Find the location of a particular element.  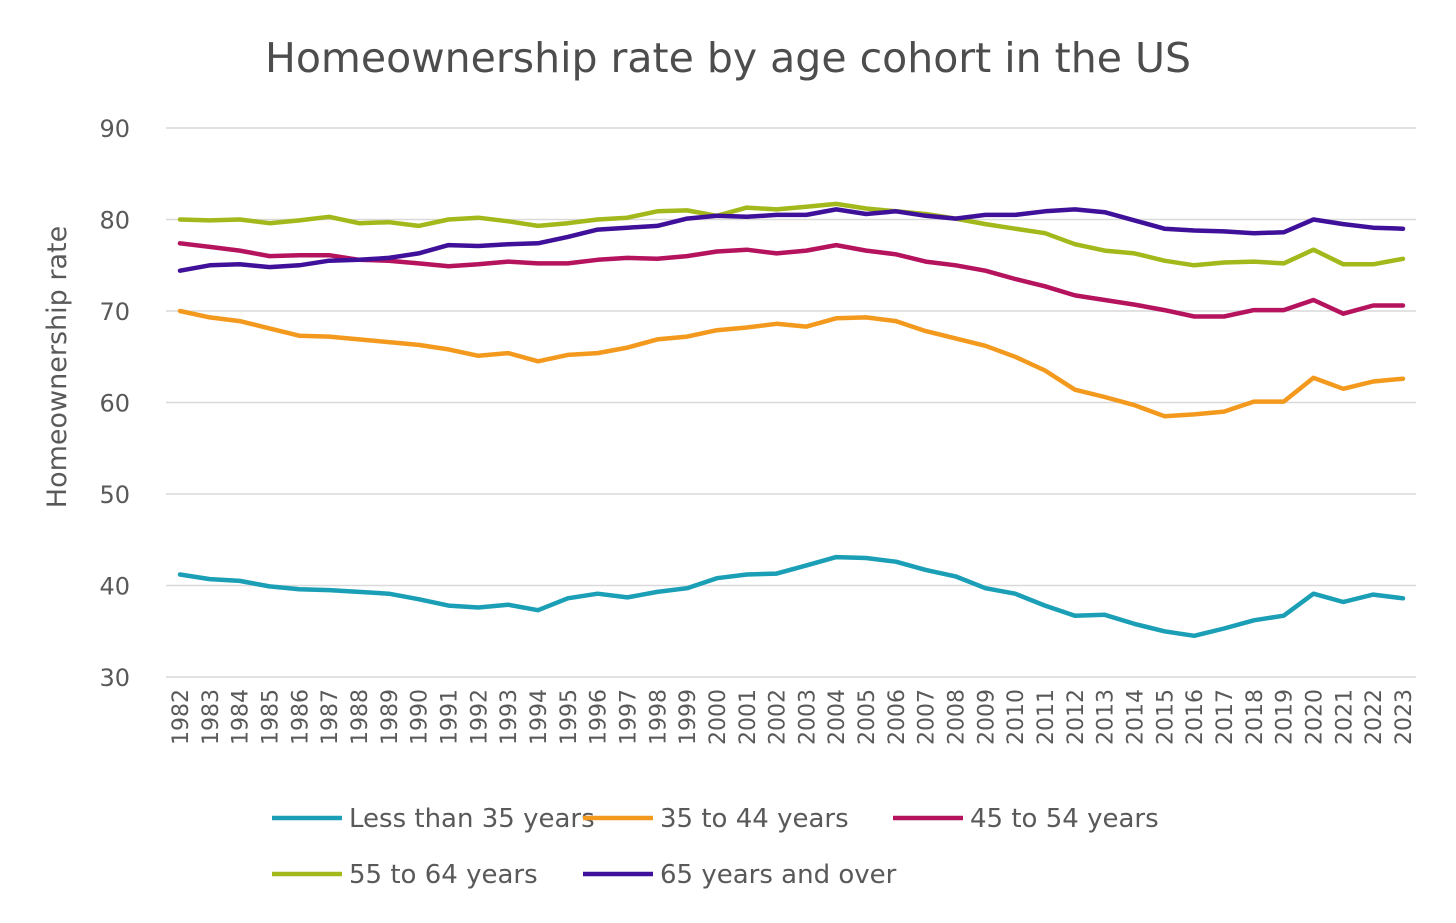

x-tick-label-1988: 1988 is located at coordinates (360, 717).